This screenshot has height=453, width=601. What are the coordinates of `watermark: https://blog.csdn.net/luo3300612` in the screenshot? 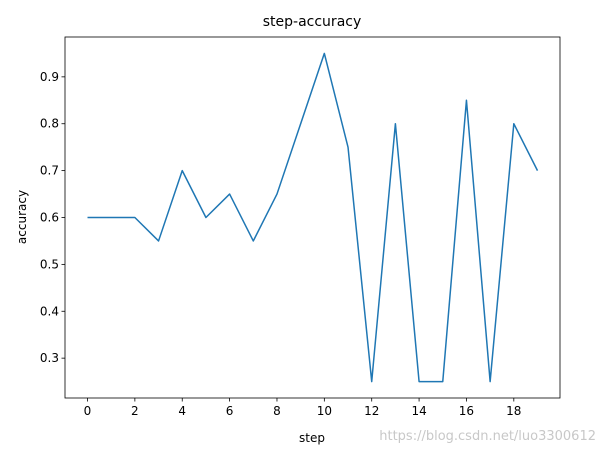 It's located at (487, 436).